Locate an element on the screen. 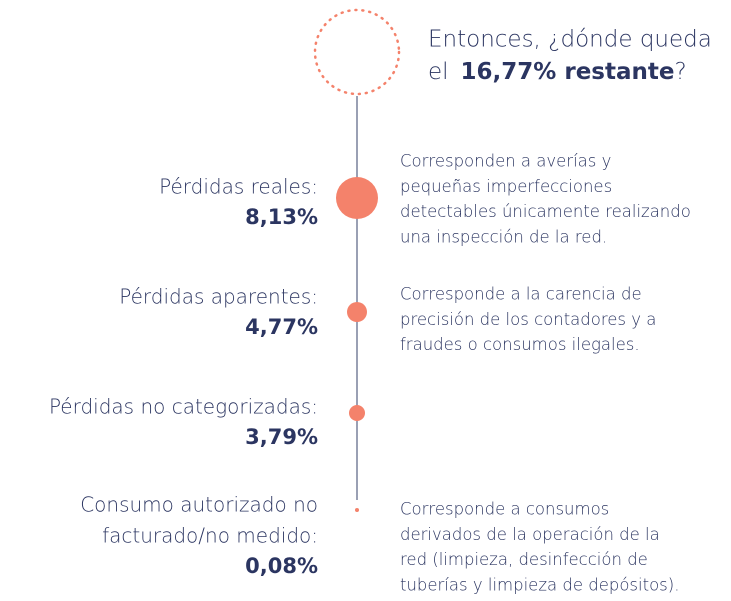 The height and width of the screenshot is (601, 731). item-description: una inspección de la red. is located at coordinates (503, 236).